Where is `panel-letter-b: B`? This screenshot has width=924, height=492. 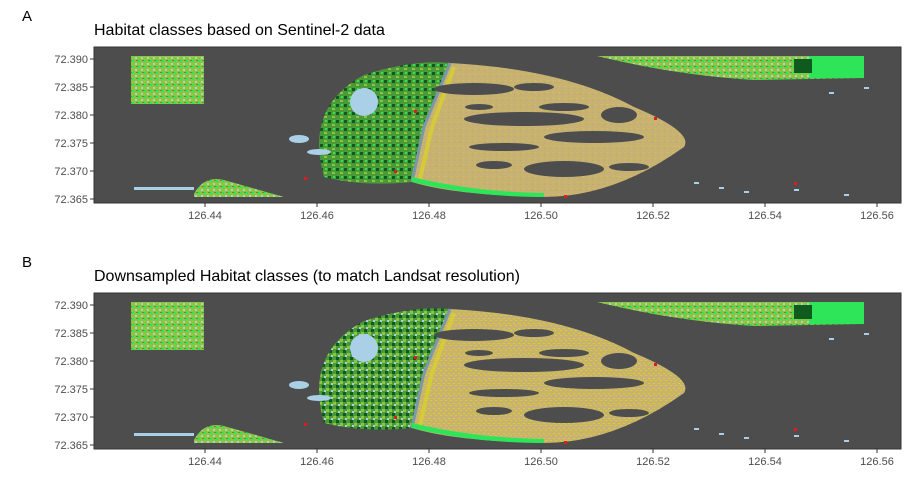
panel-letter-b: B is located at coordinates (27, 262).